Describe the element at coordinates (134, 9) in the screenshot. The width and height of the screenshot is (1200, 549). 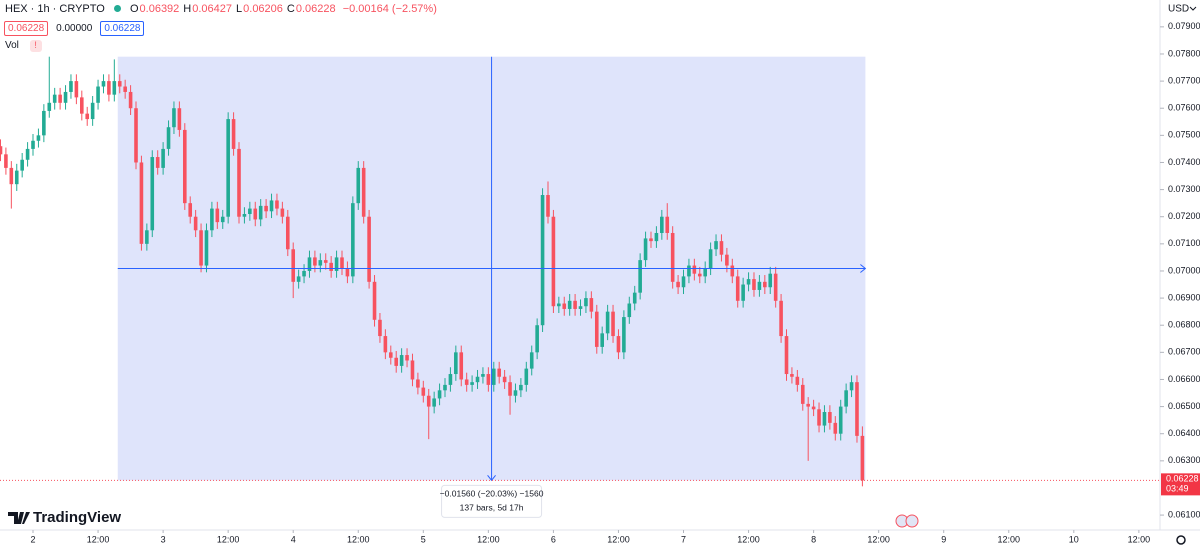
I see `ohlc-label: O` at that location.